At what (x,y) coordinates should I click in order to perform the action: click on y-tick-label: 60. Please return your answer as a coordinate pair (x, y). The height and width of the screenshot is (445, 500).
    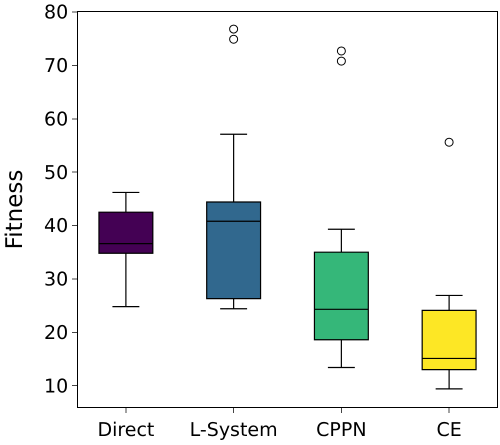
    Looking at the image, I should click on (56, 119).